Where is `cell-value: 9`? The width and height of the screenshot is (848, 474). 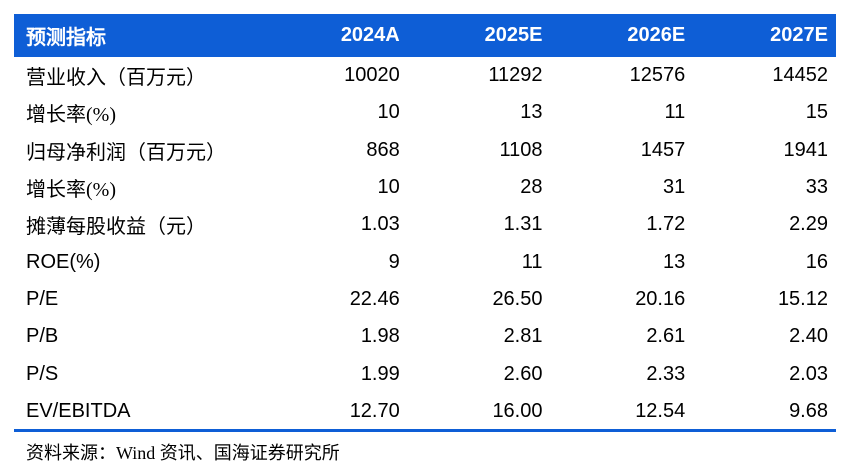
cell-value: 9 is located at coordinates (394, 261).